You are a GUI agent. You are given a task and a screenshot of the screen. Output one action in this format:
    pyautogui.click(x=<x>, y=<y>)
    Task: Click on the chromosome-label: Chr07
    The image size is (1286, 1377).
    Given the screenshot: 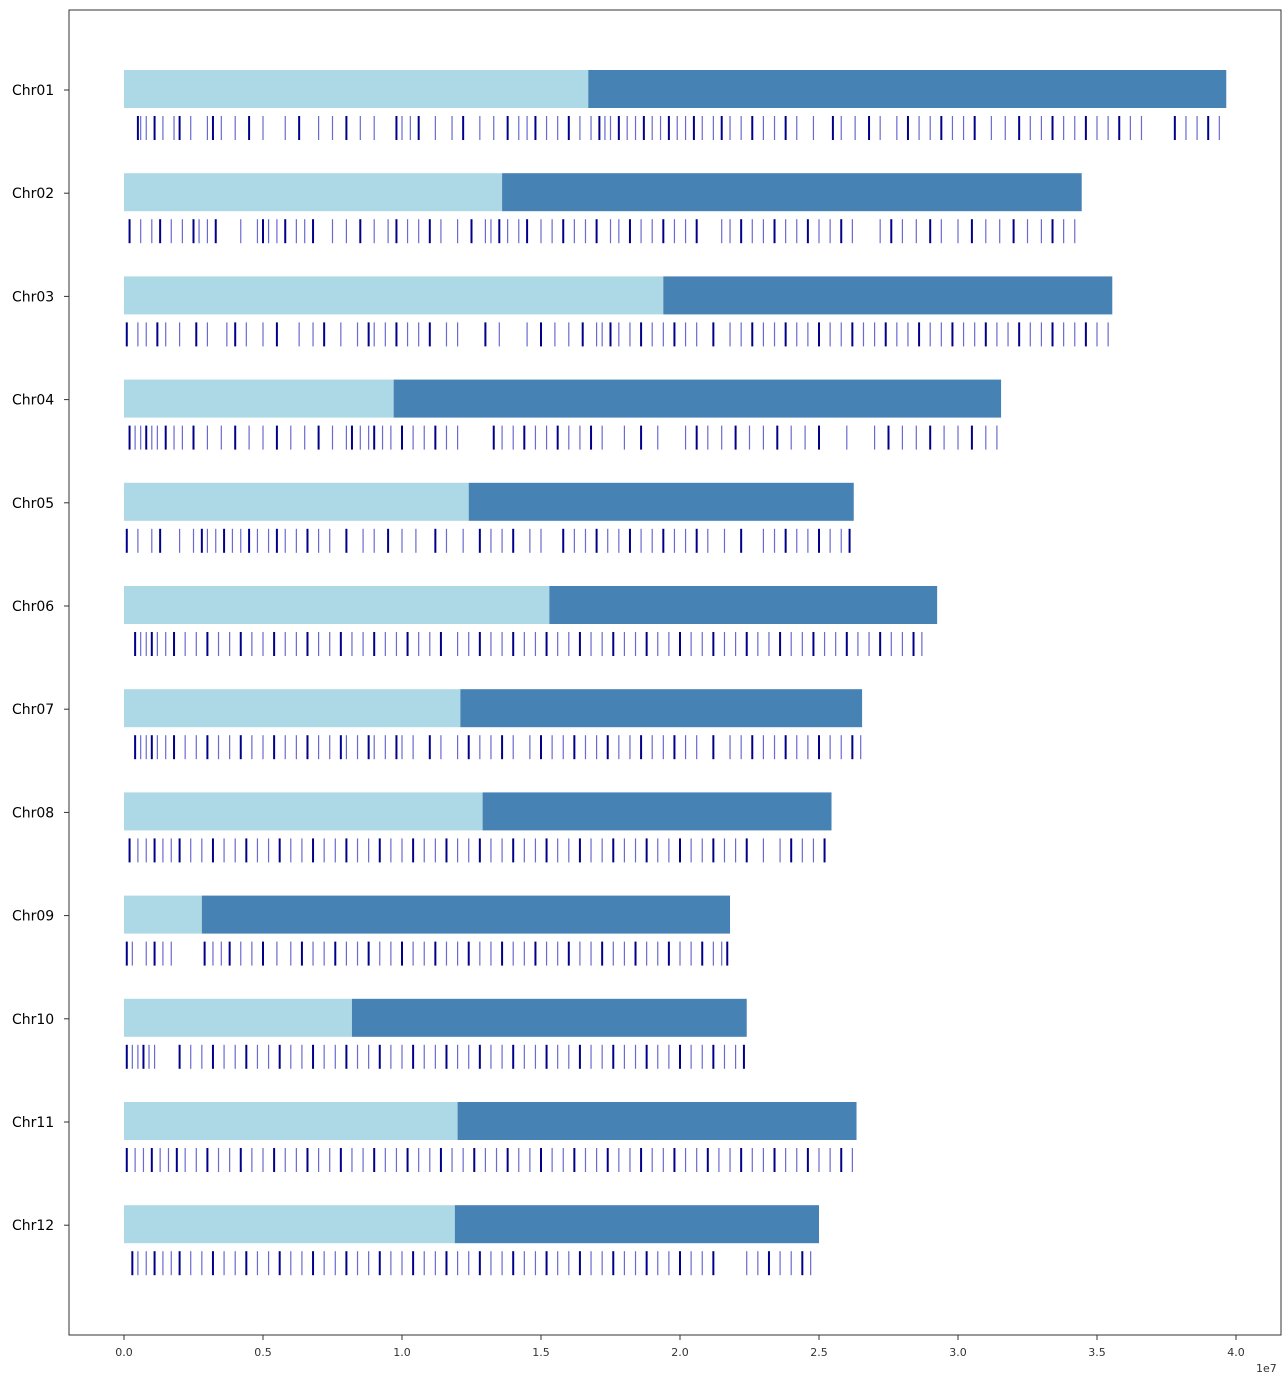 What is the action you would take?
    pyautogui.click(x=33, y=710)
    